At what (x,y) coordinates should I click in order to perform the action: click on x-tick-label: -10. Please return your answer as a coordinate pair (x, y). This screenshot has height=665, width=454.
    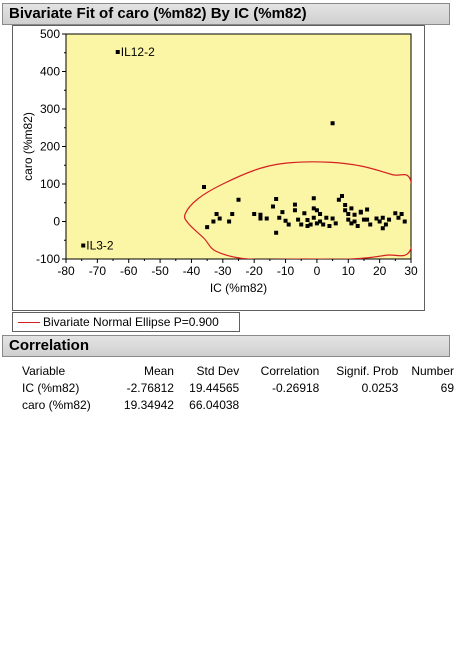
    Looking at the image, I should click on (286, 271).